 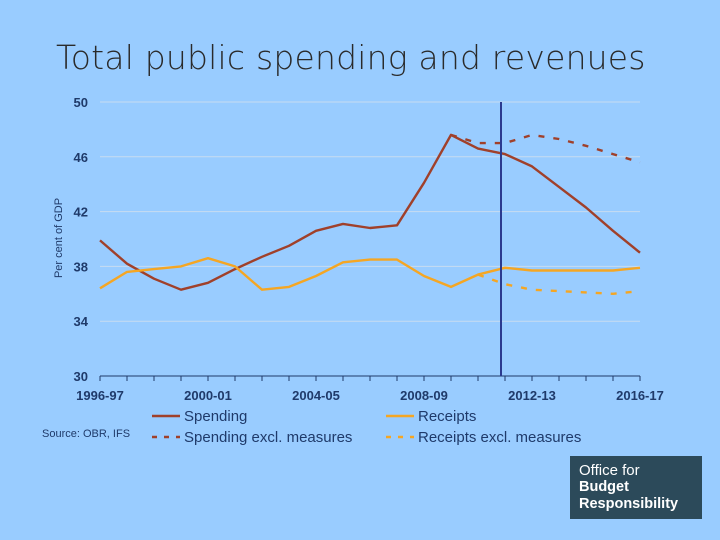 What do you see at coordinates (208, 395) in the screenshot?
I see `x-tick-label: 2000-01` at bounding box center [208, 395].